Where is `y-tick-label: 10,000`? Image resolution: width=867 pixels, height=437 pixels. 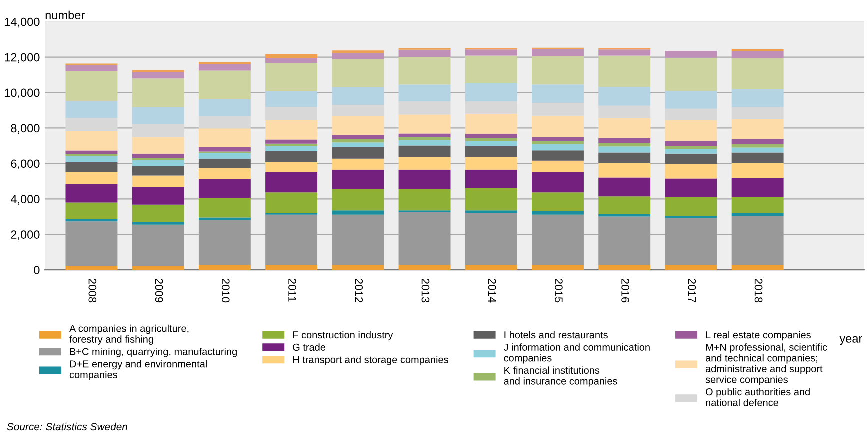
y-tick-label: 10,000 is located at coordinates (22, 93).